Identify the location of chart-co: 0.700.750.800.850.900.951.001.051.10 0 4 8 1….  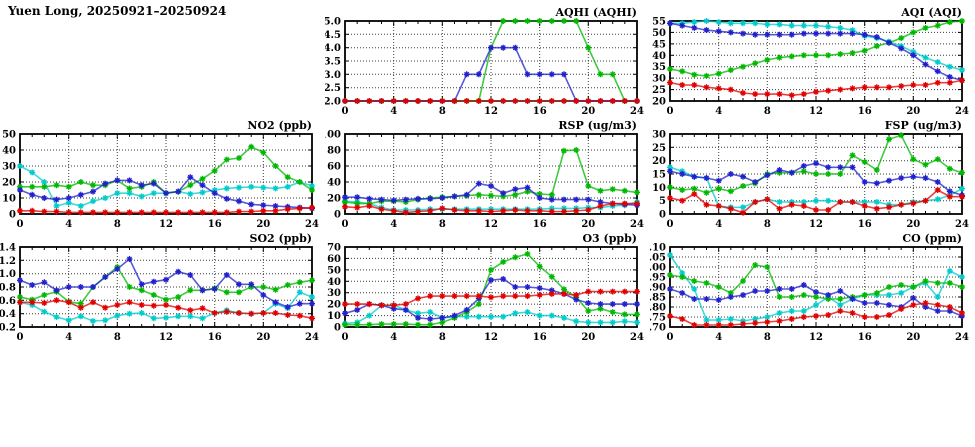
(808, 286).